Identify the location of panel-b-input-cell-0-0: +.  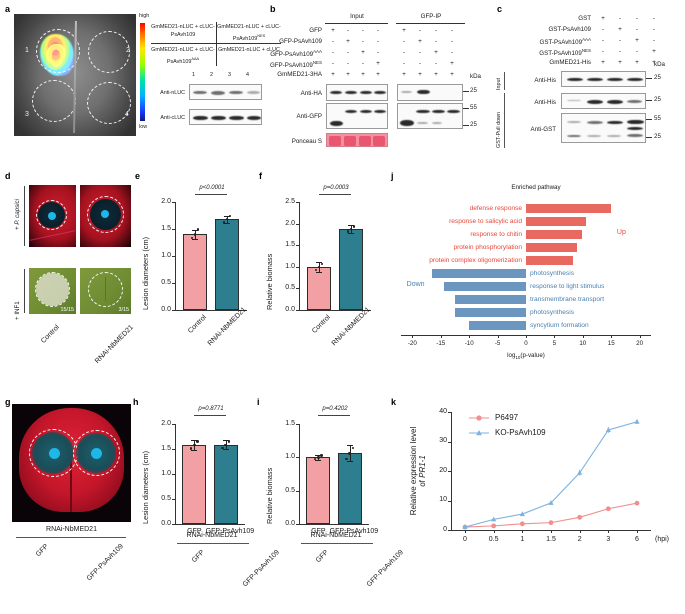
(333, 30).